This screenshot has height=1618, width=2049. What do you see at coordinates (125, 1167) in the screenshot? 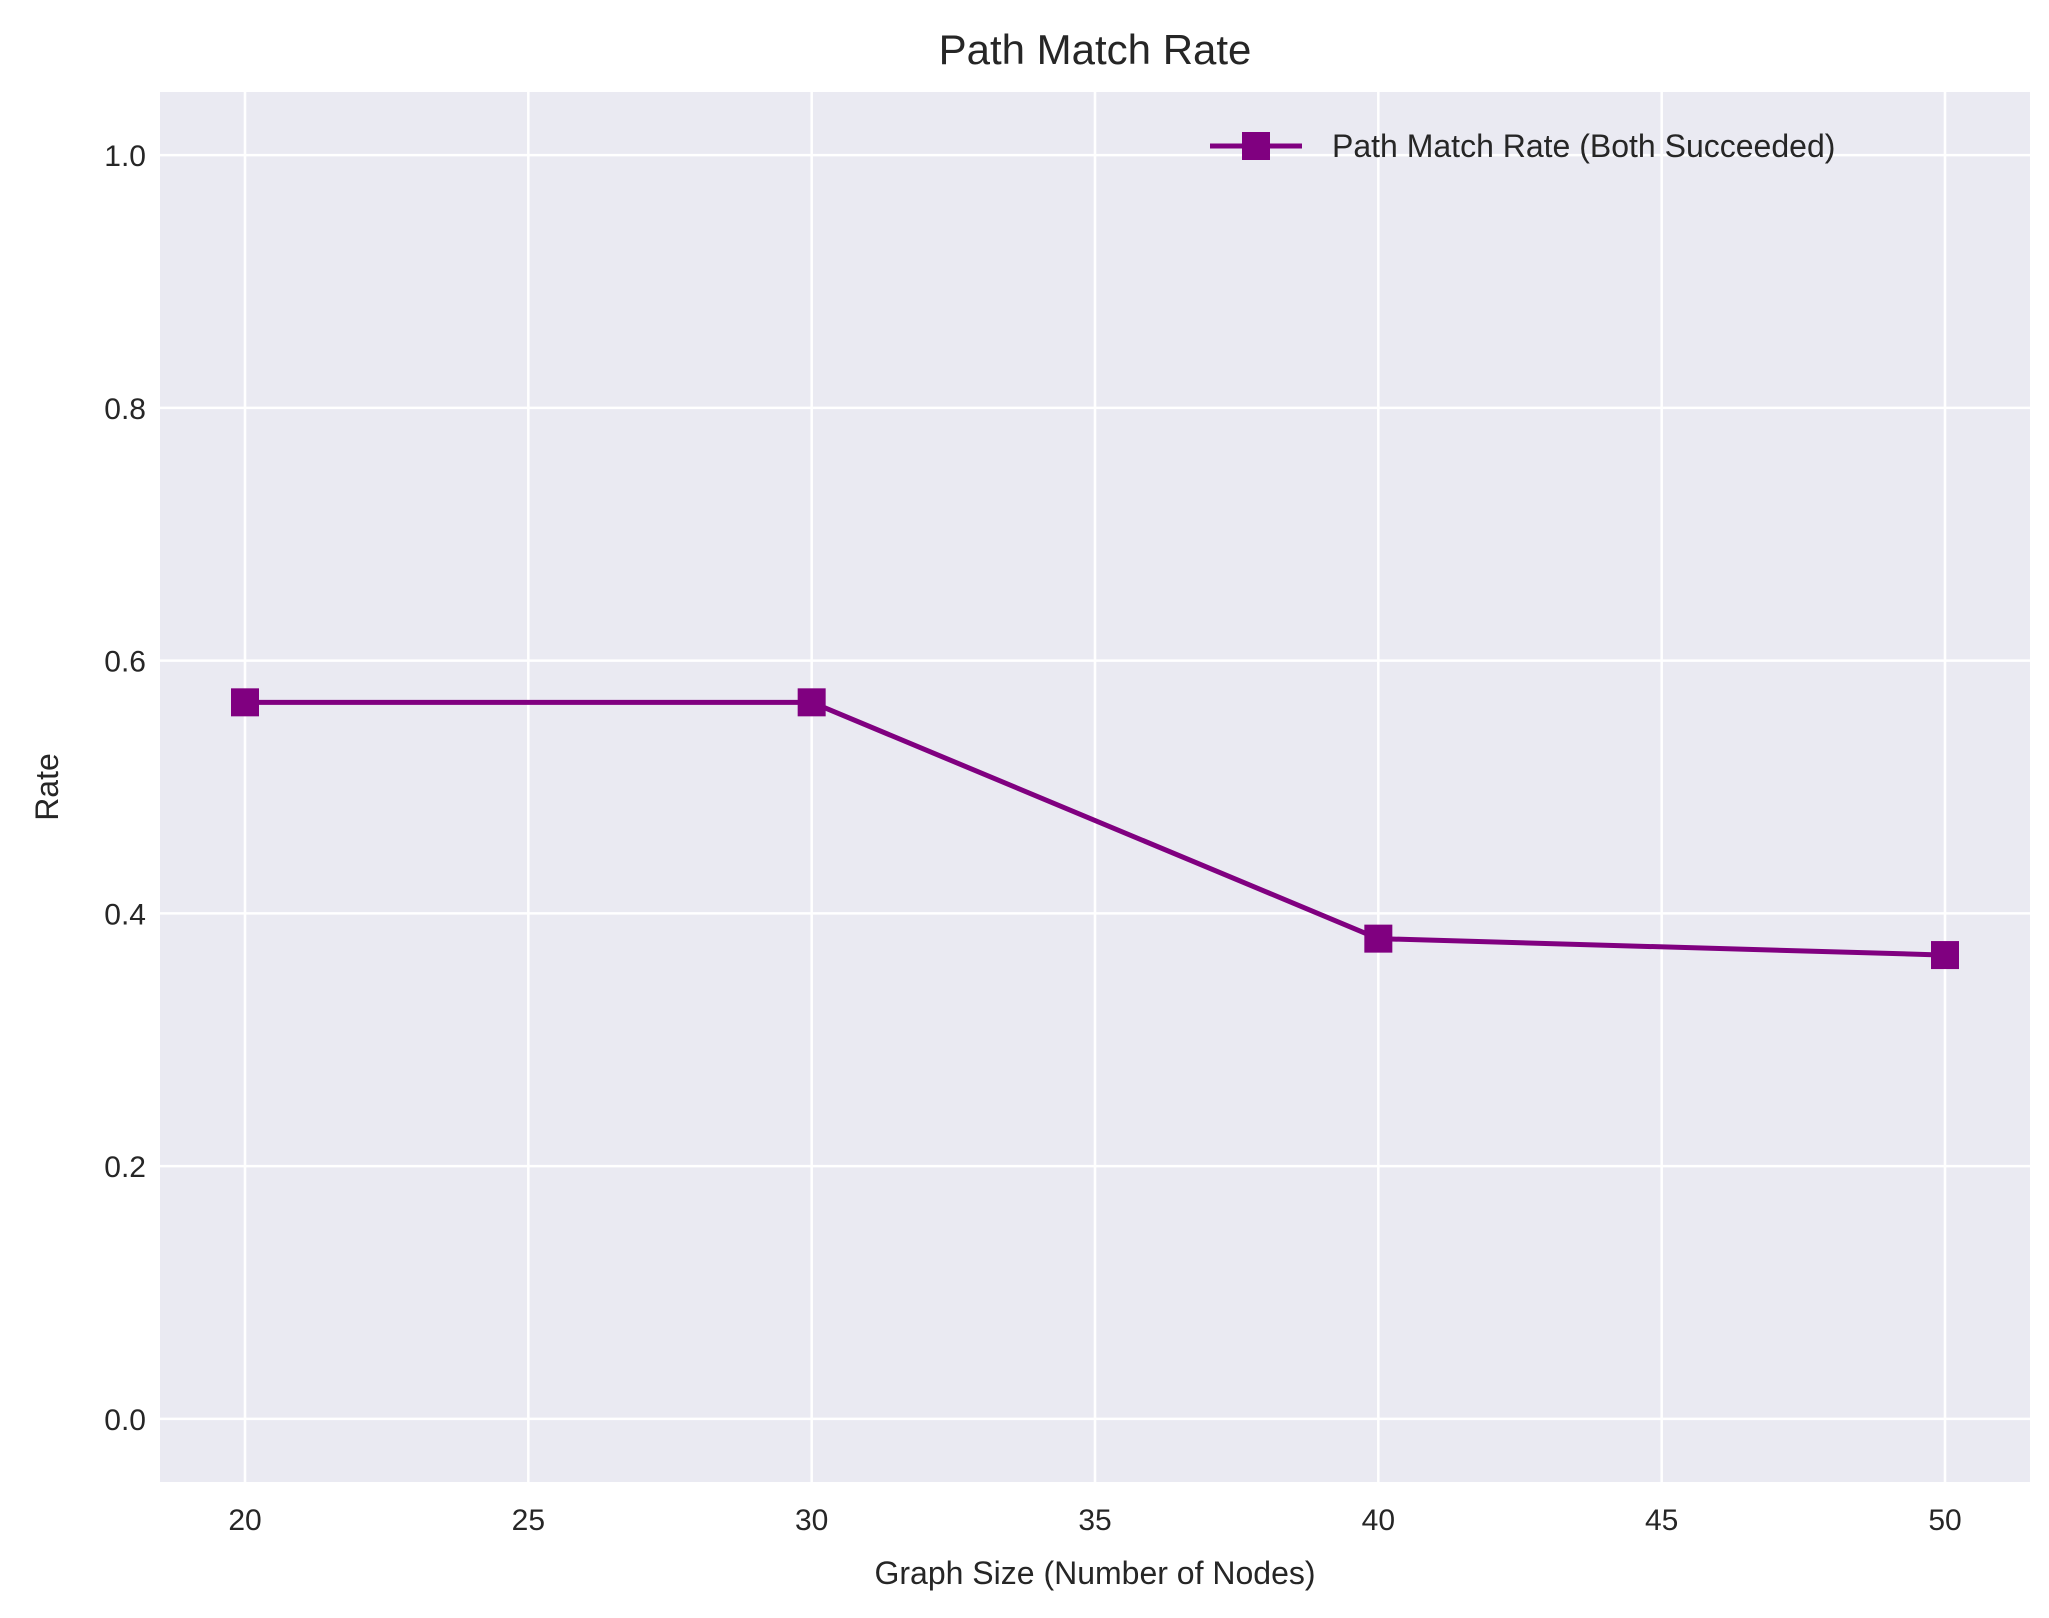
I see `y-tick-label: 0.2` at bounding box center [125, 1167].